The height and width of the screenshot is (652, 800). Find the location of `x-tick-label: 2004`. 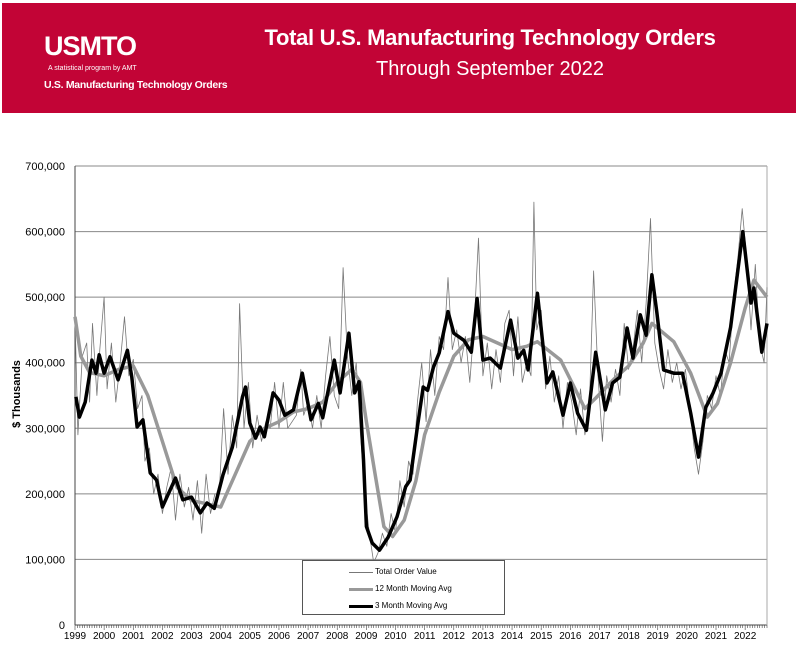

x-tick-label: 2004 is located at coordinates (221, 636).